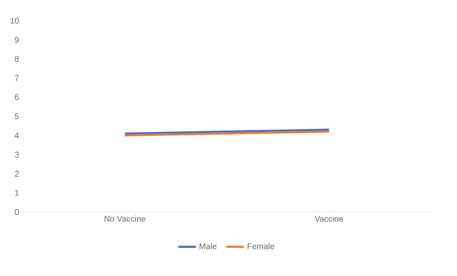 This screenshot has width=457, height=276. Describe the element at coordinates (16, 212) in the screenshot. I see `y-tick-label: 0` at that location.